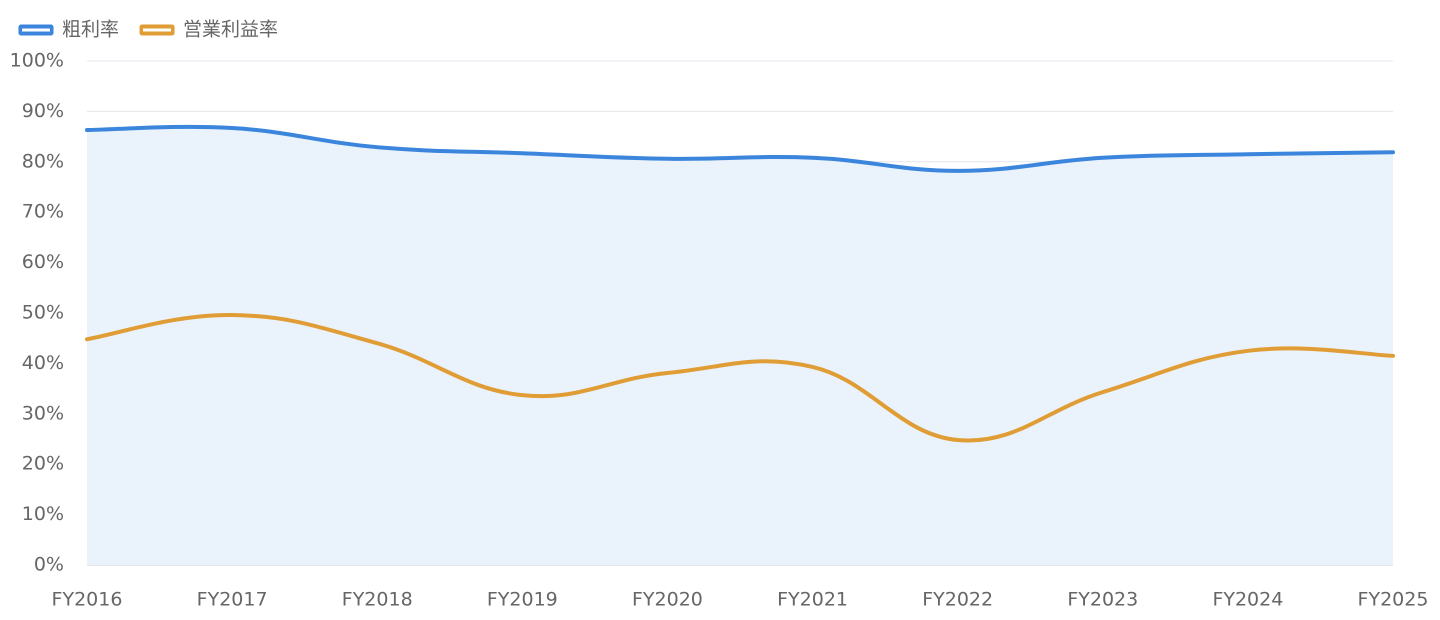  What do you see at coordinates (812, 600) in the screenshot?
I see `x-tick-label: FY2021` at bounding box center [812, 600].